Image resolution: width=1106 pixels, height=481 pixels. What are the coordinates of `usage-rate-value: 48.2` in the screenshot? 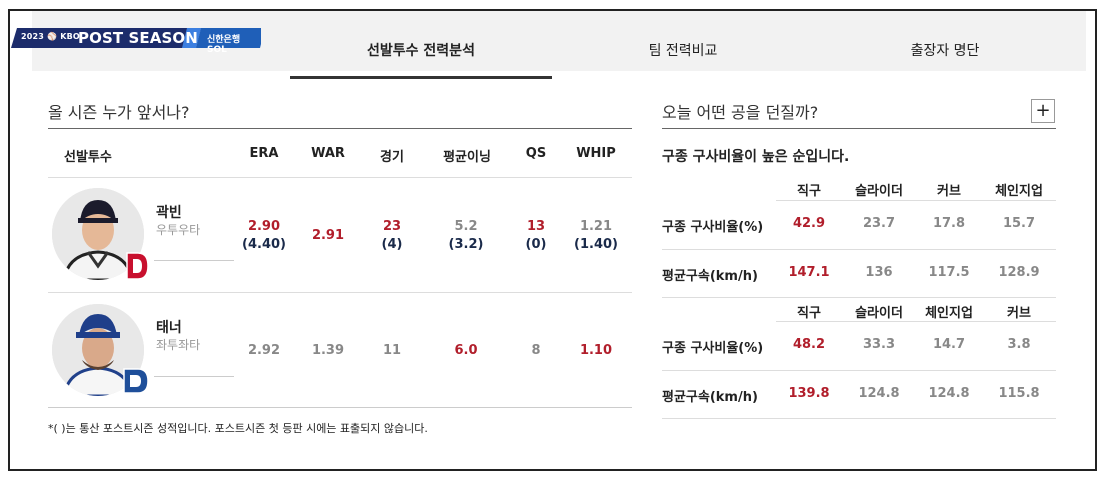 It's located at (809, 344).